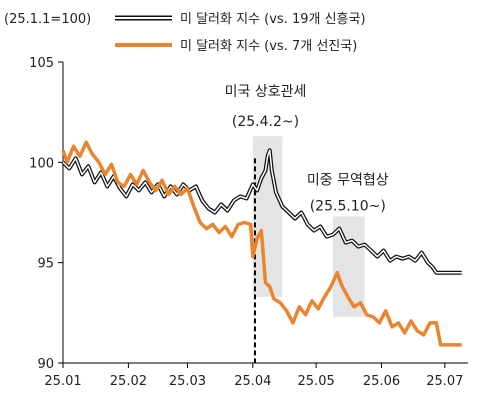 The width and height of the screenshot is (491, 406). Describe the element at coordinates (265, 122) in the screenshot. I see `annotation-1-date: (25.4.2~)` at that location.